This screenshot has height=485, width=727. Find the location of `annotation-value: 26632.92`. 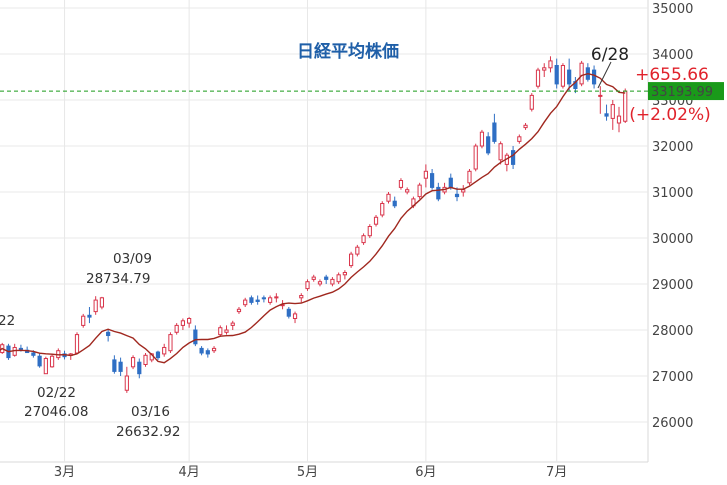

annotation-value: 26632.92 is located at coordinates (148, 432).